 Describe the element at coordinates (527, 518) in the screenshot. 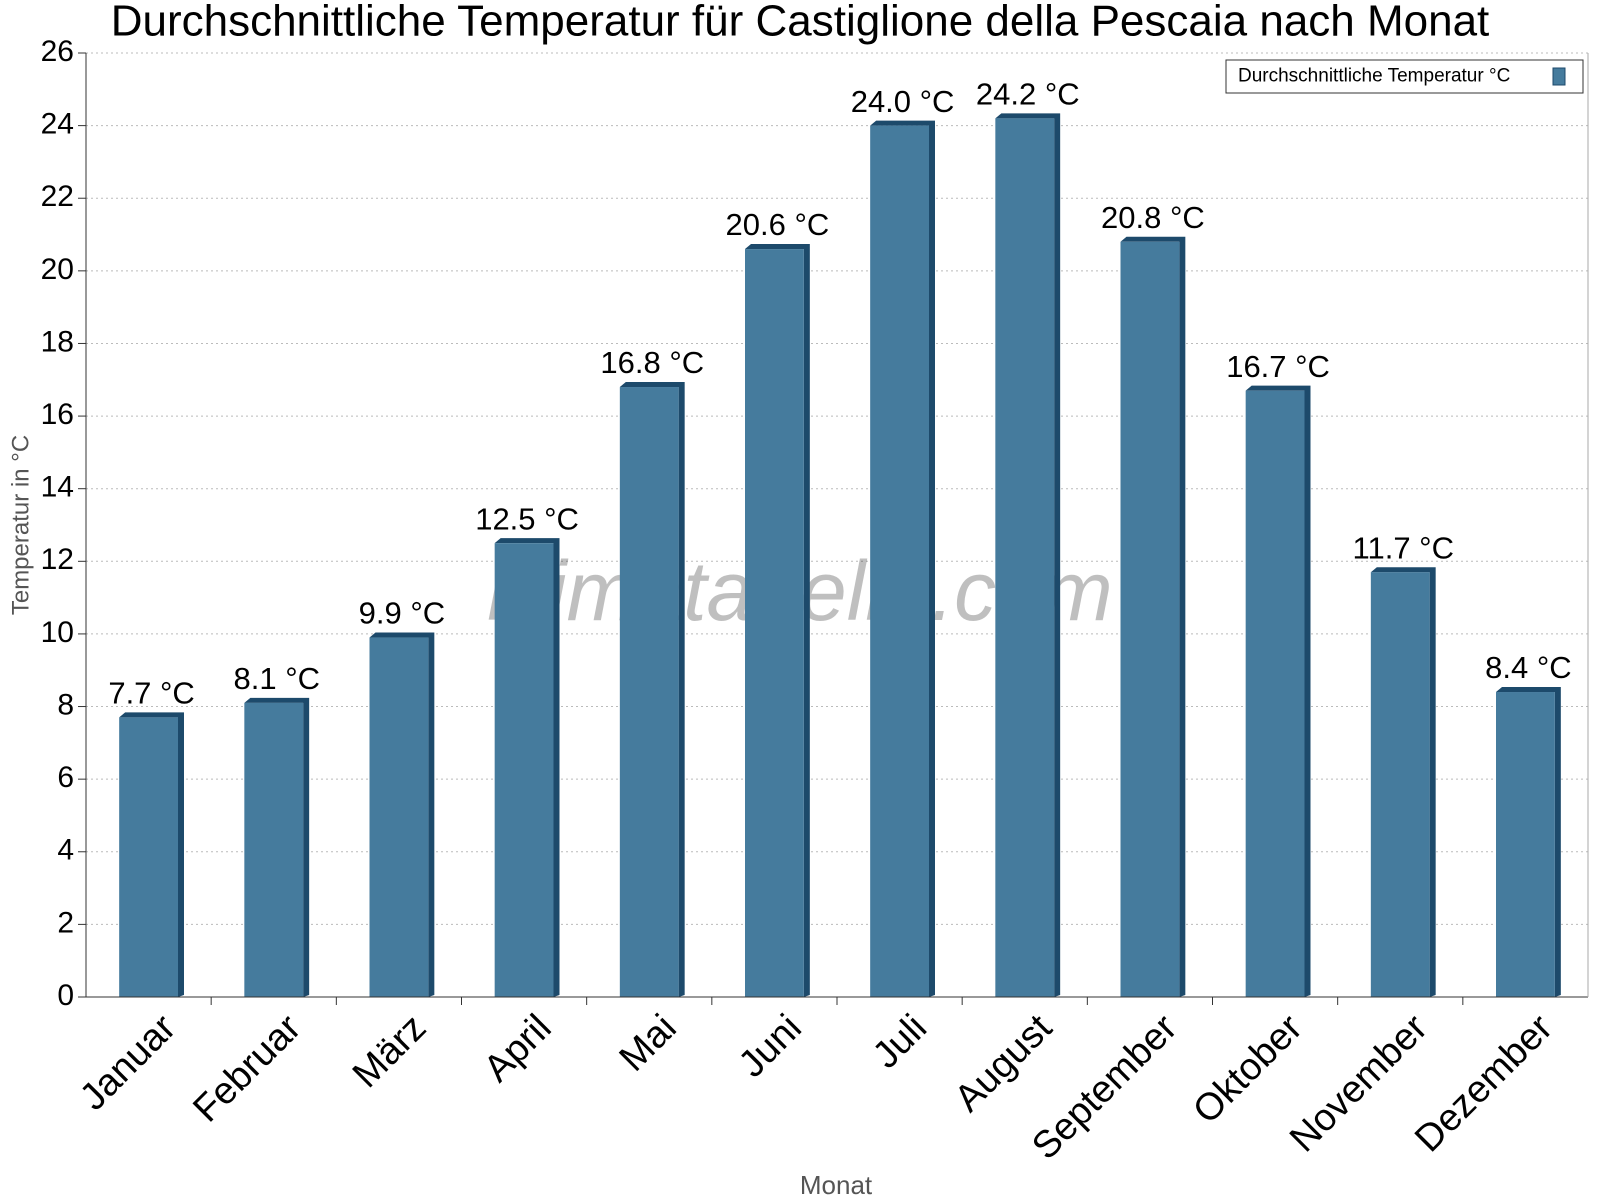

I see `value-label: 12.5 °C` at that location.